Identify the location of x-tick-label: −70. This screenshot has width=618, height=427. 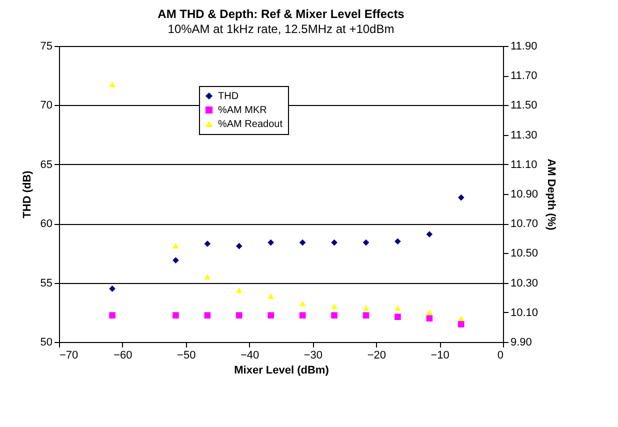
(69, 356).